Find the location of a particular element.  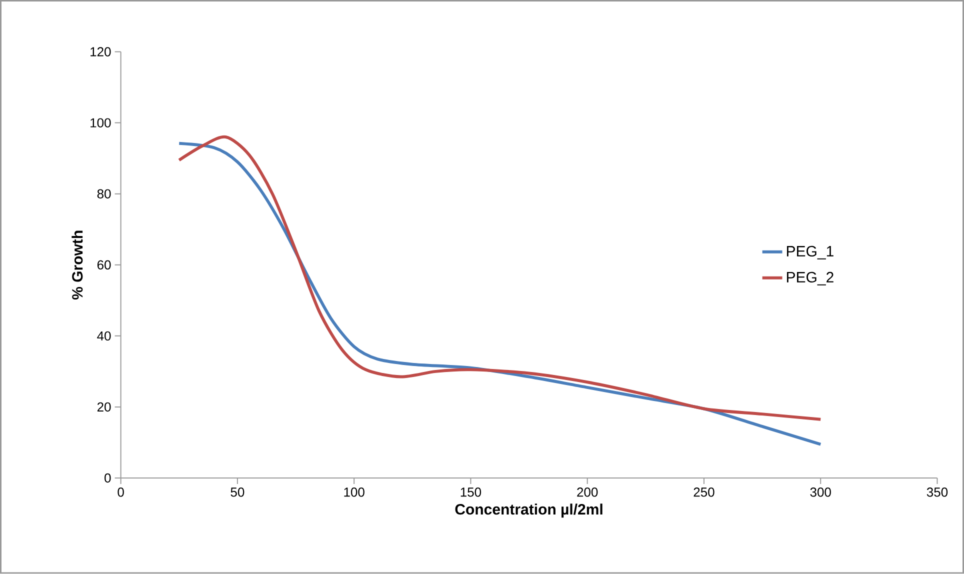

y-tick-label: 100 is located at coordinates (100, 123).